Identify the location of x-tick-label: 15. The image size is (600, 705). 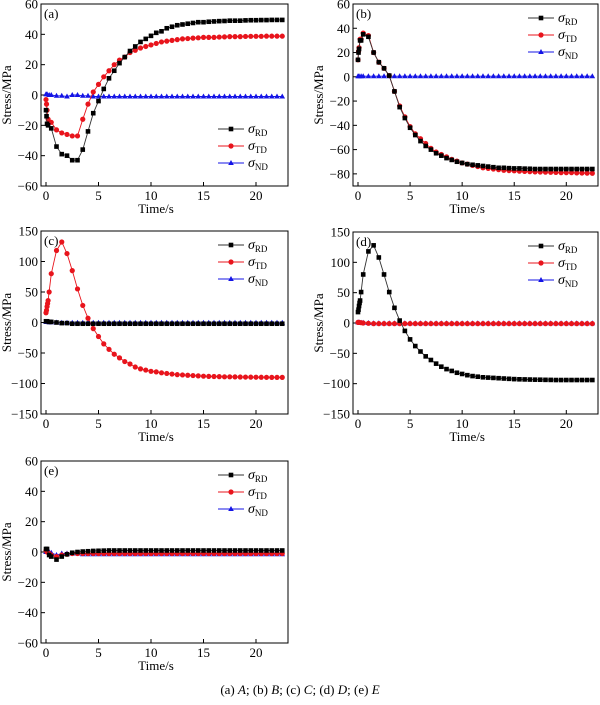
(514, 423).